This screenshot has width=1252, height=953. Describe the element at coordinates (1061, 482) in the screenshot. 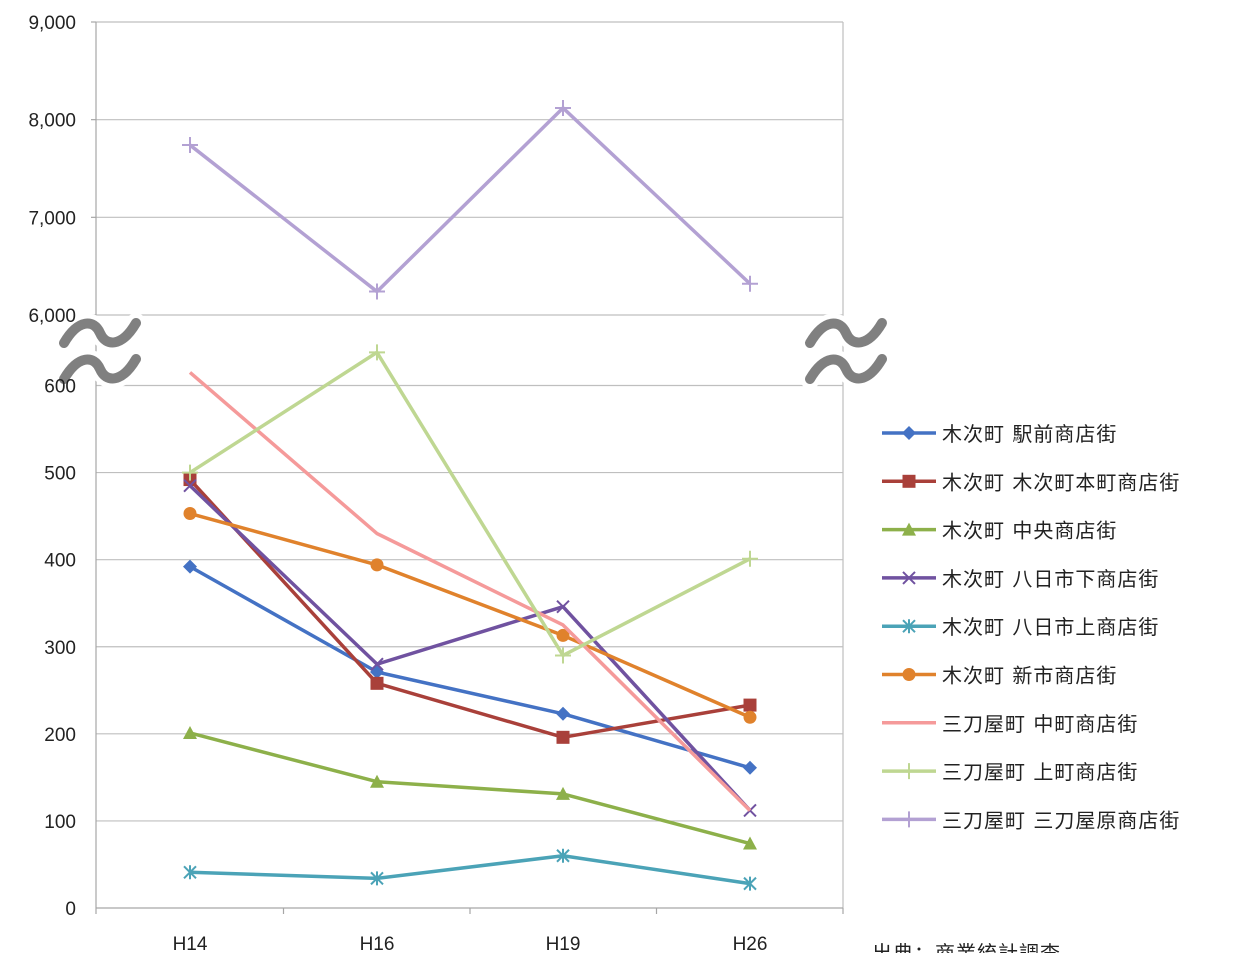

I see `legend-label: 木次町 木次町本町商店街` at that location.